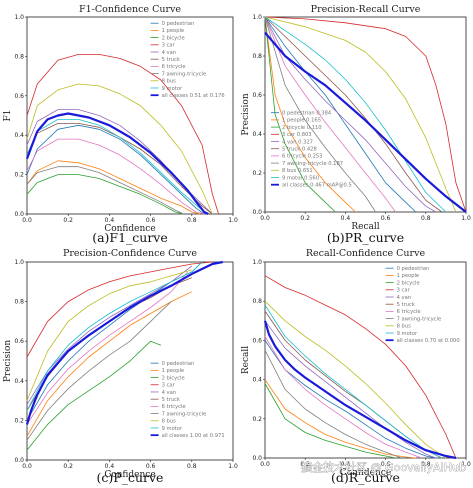 This screenshot has width=473, height=488. I want to click on y-axis-label: F1, so click(8, 116).